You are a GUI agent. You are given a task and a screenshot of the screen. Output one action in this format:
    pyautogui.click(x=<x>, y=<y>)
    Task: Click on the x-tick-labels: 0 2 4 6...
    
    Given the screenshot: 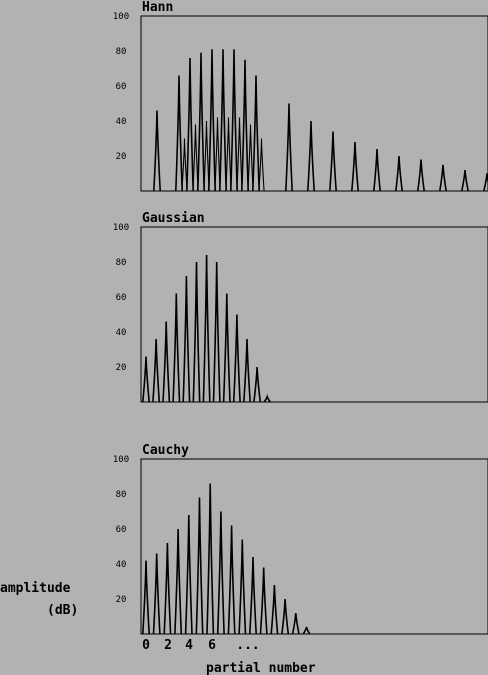 What is the action you would take?
    pyautogui.click(x=201, y=645)
    